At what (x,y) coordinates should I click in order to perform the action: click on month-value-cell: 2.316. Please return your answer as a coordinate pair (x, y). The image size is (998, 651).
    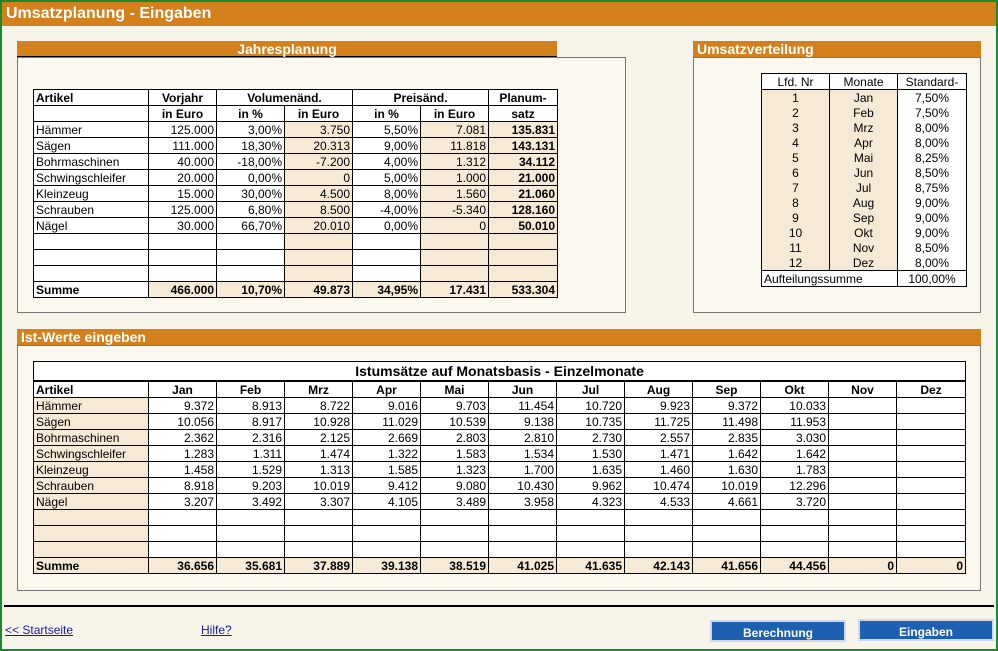
    Looking at the image, I should click on (250, 437).